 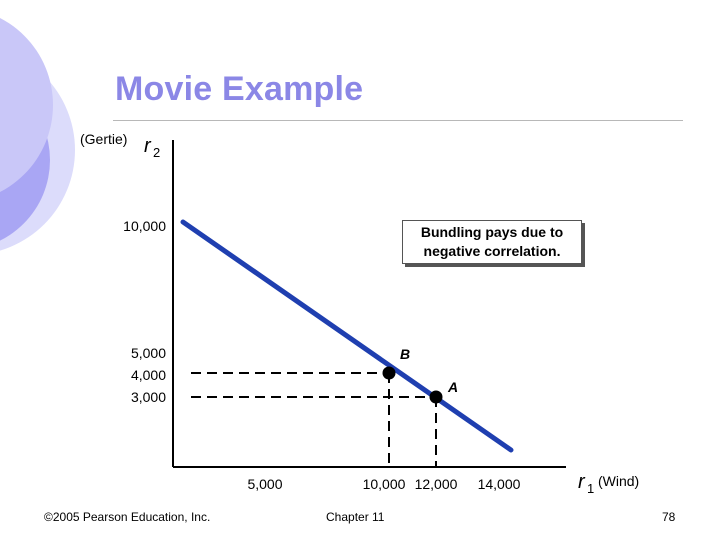 I want to click on decor-circle-small, so click(x=26, y=105).